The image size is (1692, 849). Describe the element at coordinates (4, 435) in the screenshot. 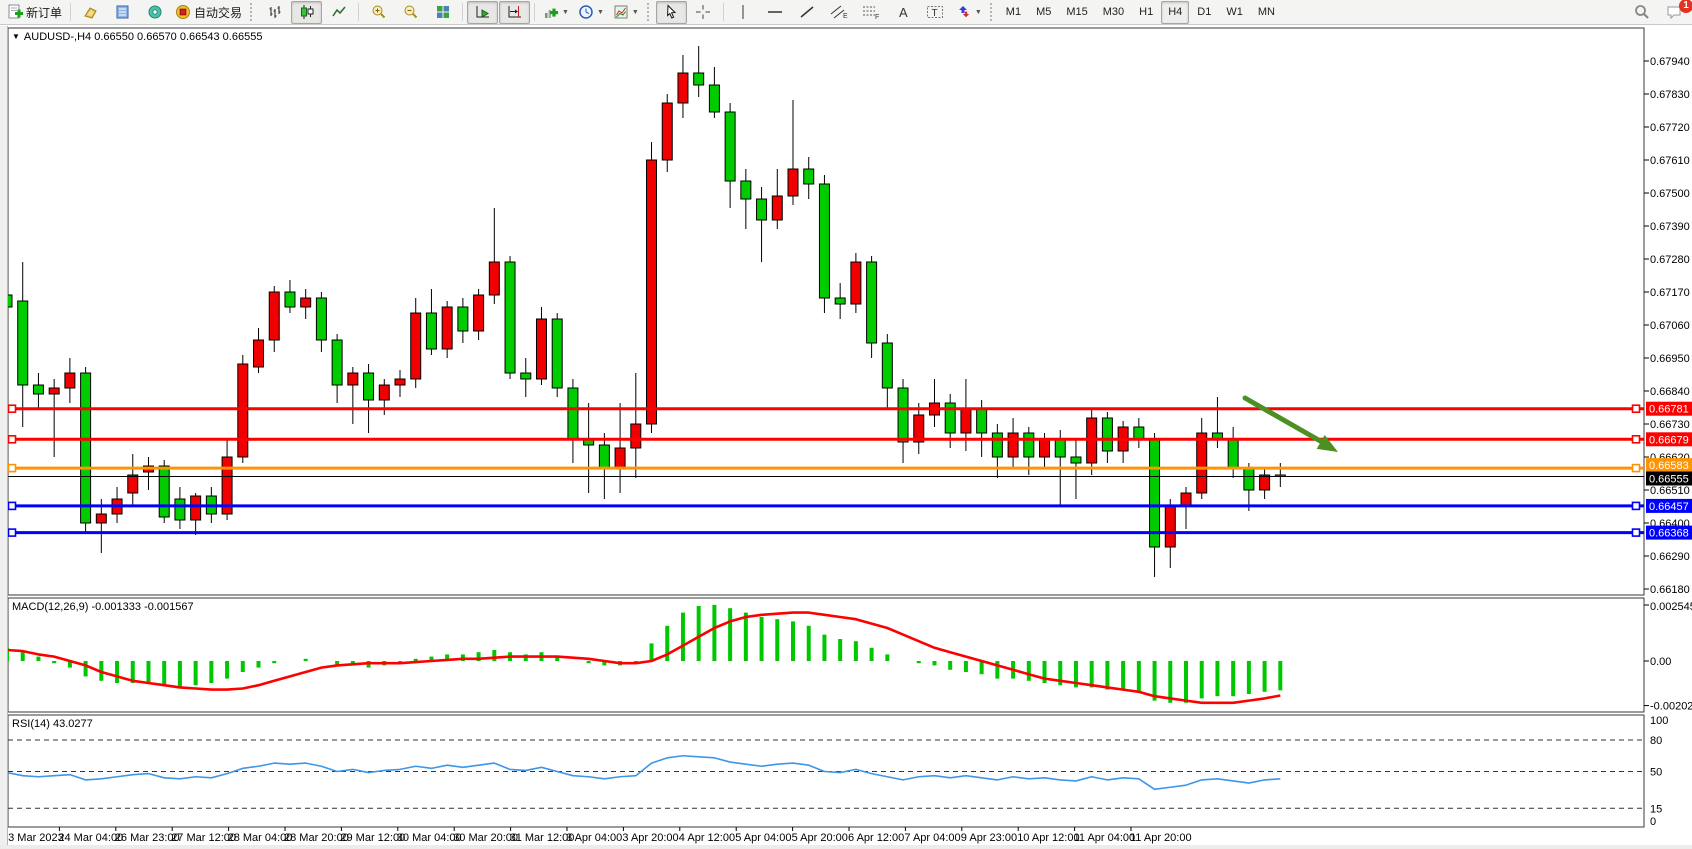

I see `window-left-edge` at that location.